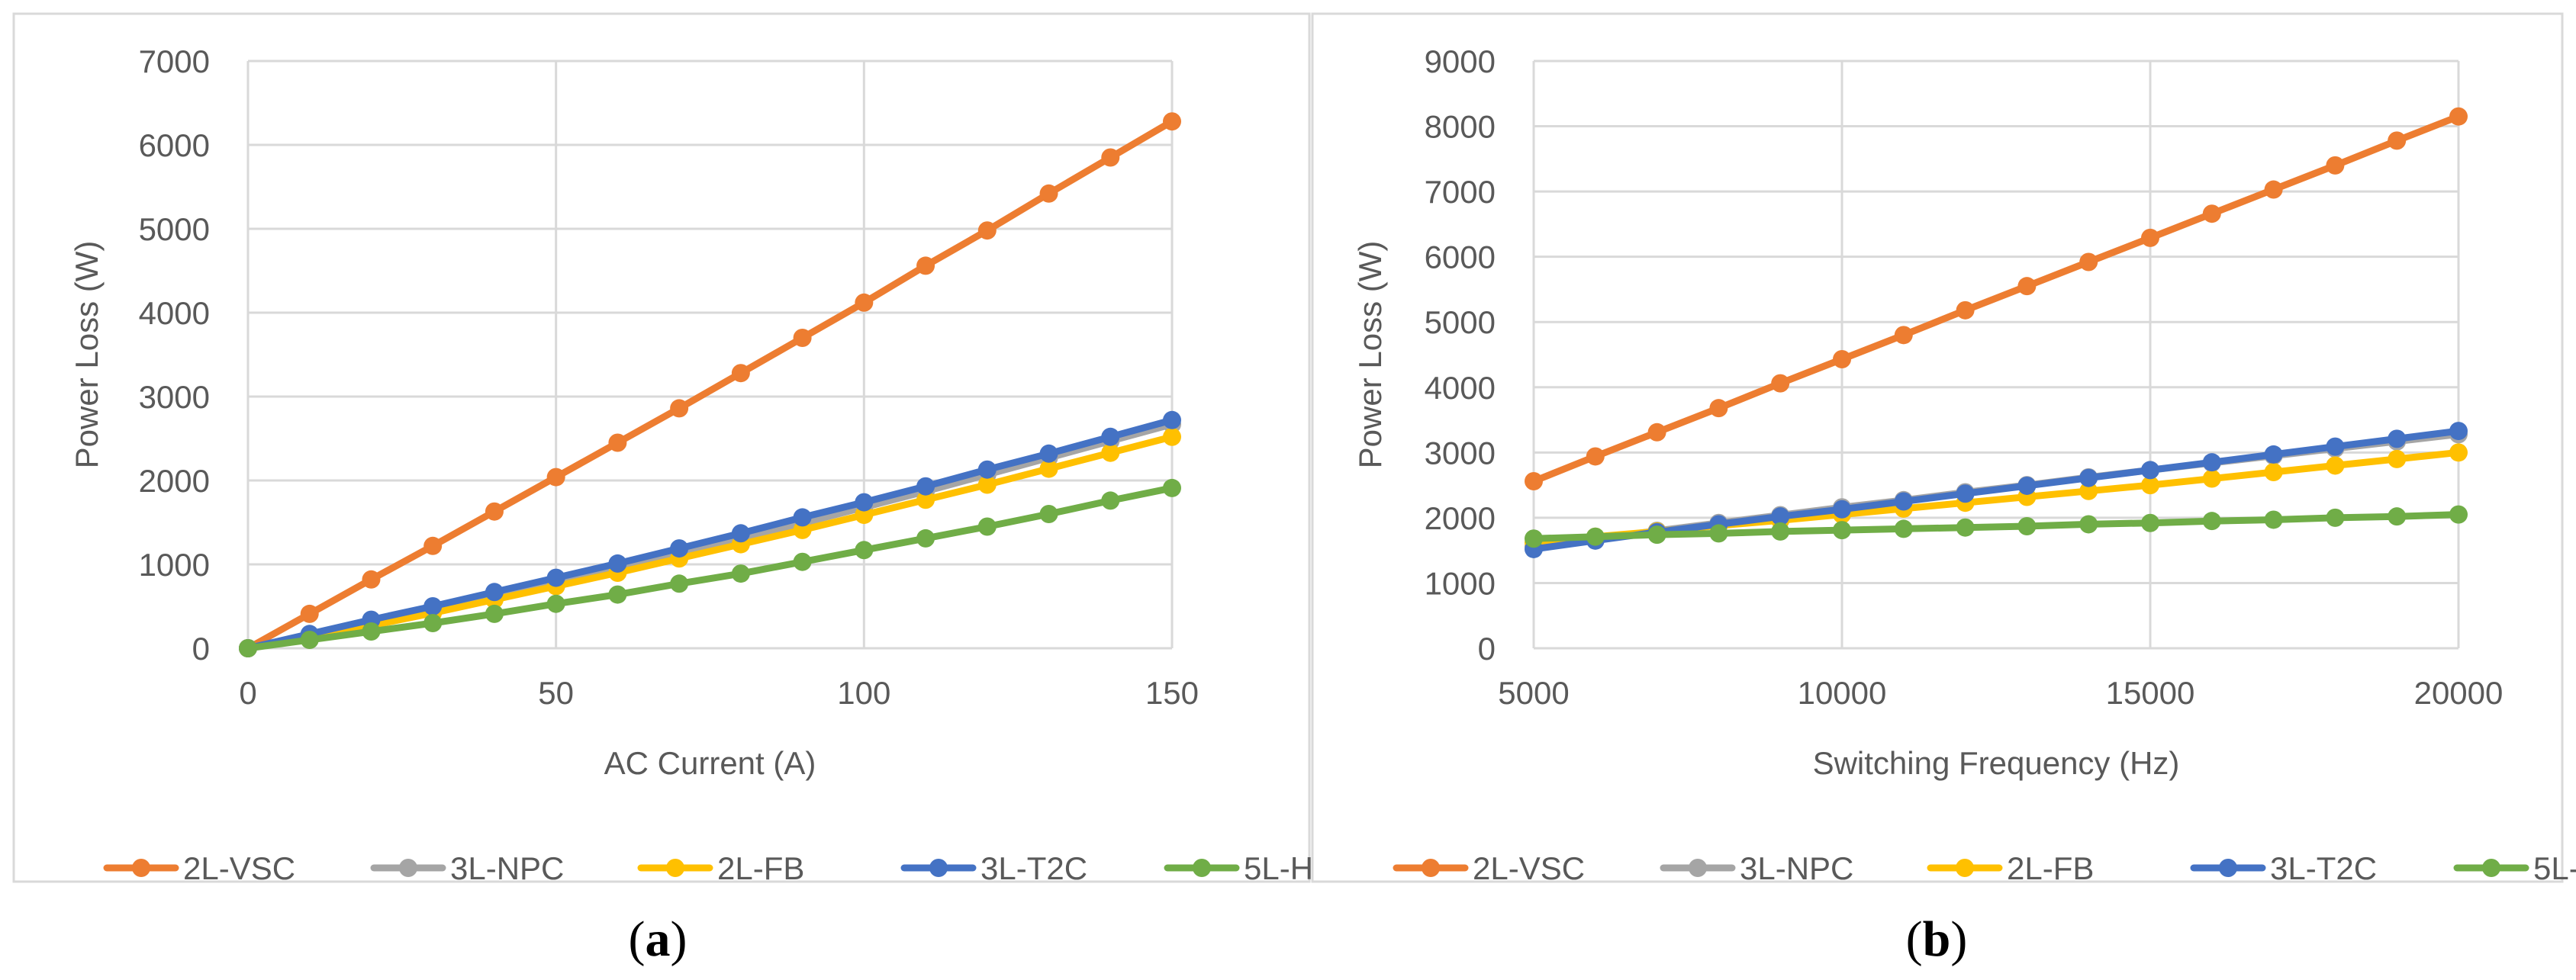  I want to click on chart-a-y-tick-label: 1000, so click(174, 565).